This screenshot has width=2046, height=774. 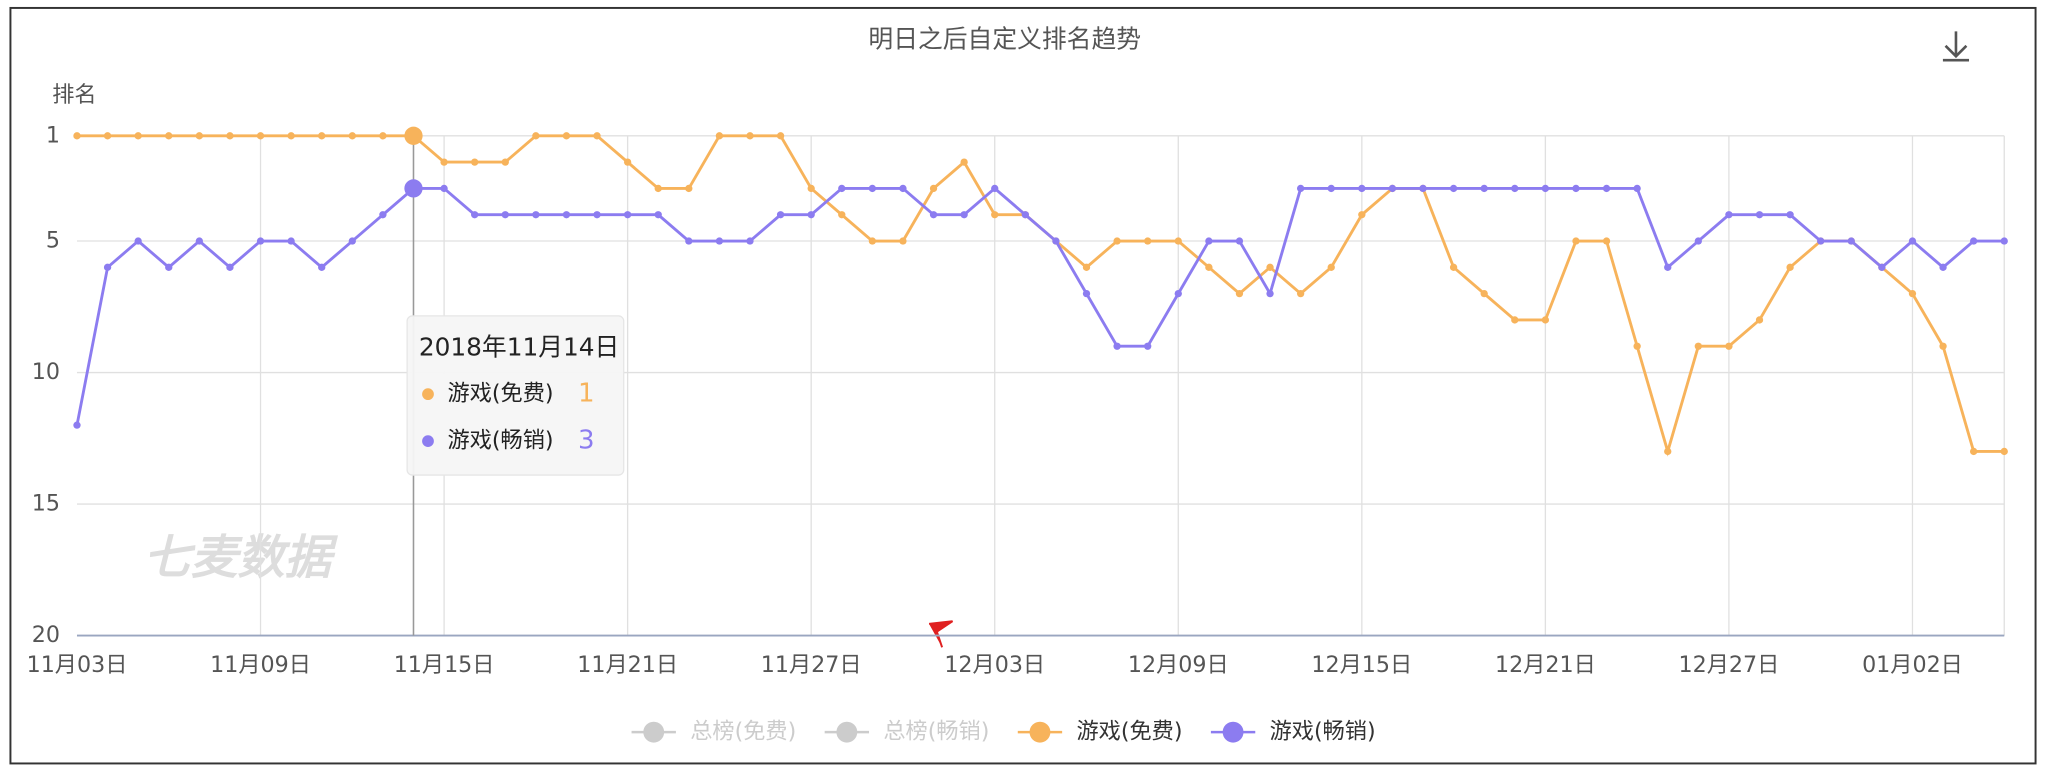 What do you see at coordinates (941, 634) in the screenshot?
I see `flag-icon` at bounding box center [941, 634].